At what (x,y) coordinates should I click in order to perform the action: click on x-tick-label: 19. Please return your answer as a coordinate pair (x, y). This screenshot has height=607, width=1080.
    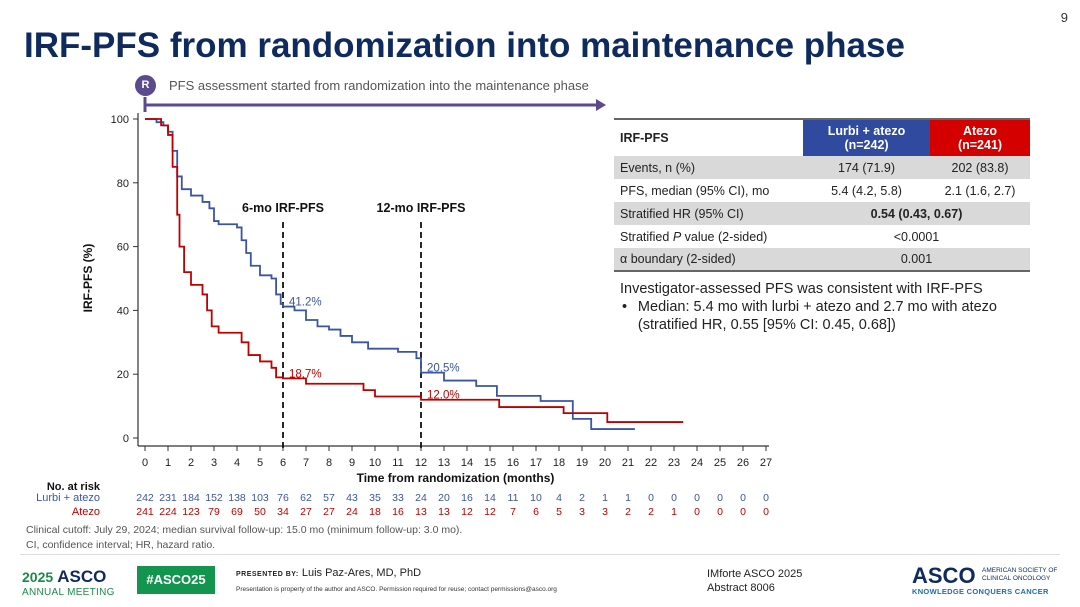
    Looking at the image, I should click on (582, 463).